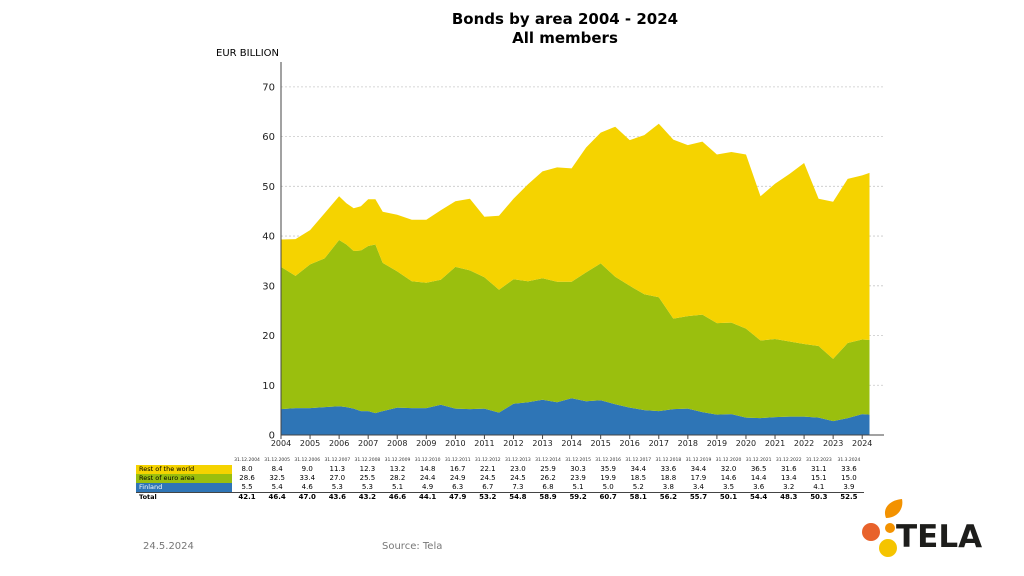 This screenshot has height=576, width=1024. I want to click on table-date-1: 31.12.2005, so click(277, 460).